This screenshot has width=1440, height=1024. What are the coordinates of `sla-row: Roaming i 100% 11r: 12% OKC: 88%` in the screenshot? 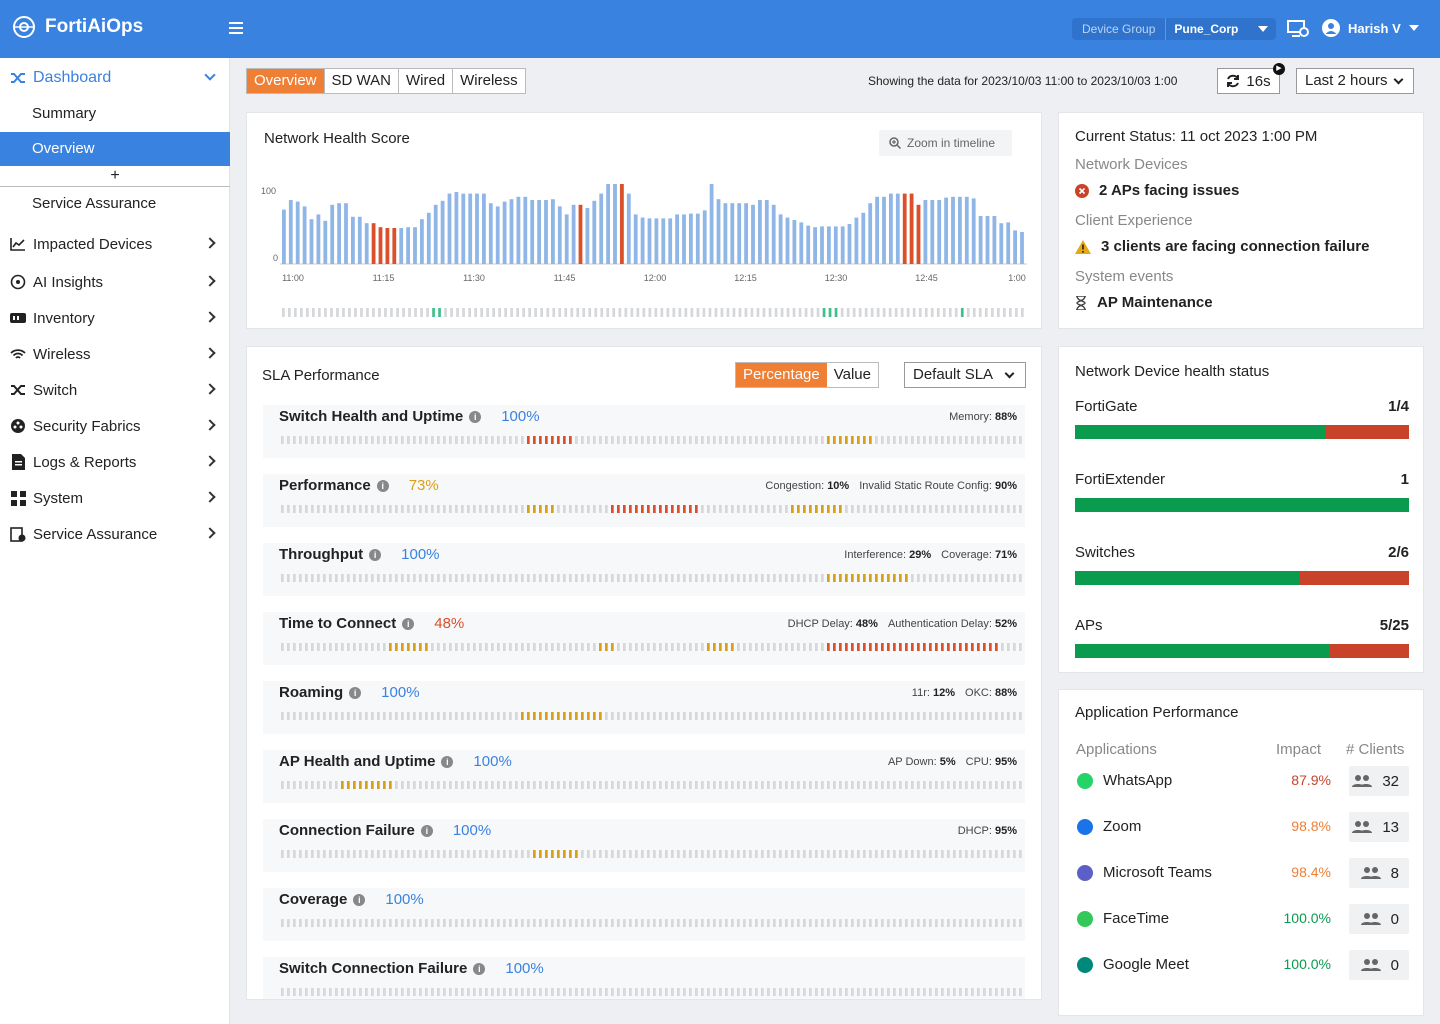 It's located at (644, 707).